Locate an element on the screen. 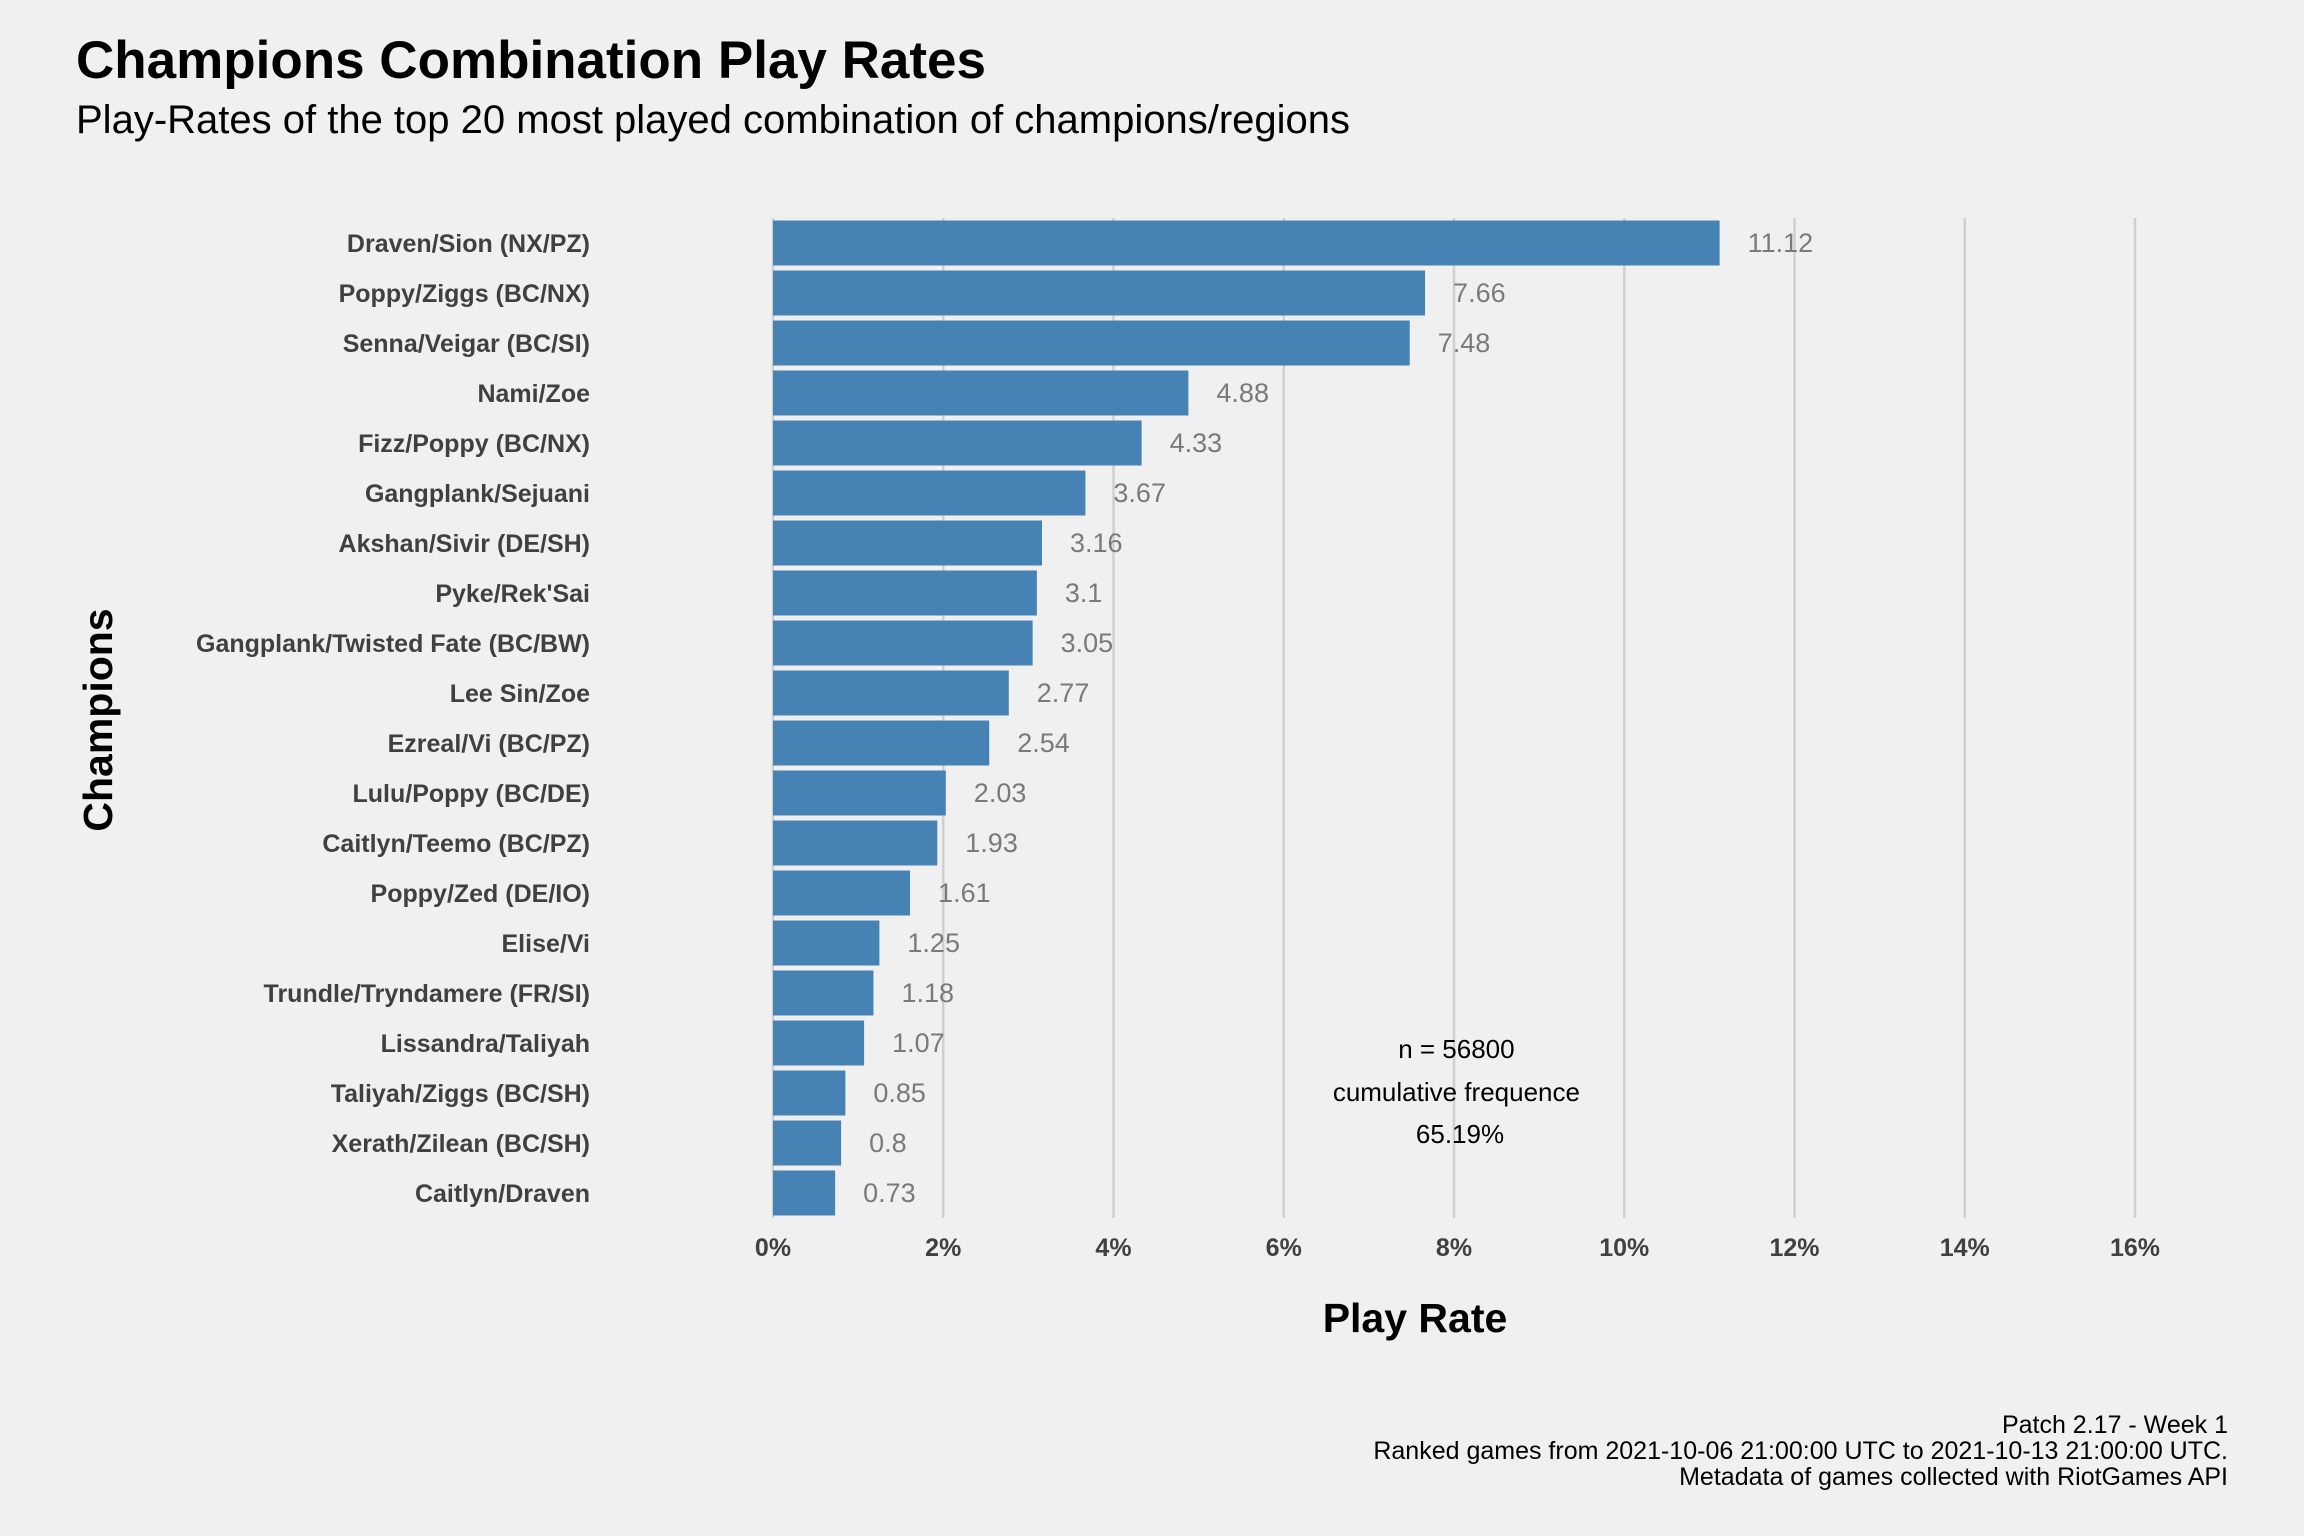 This screenshot has width=2304, height=1536. y-tick-label: Gangplank/Sejuani is located at coordinates (477, 494).